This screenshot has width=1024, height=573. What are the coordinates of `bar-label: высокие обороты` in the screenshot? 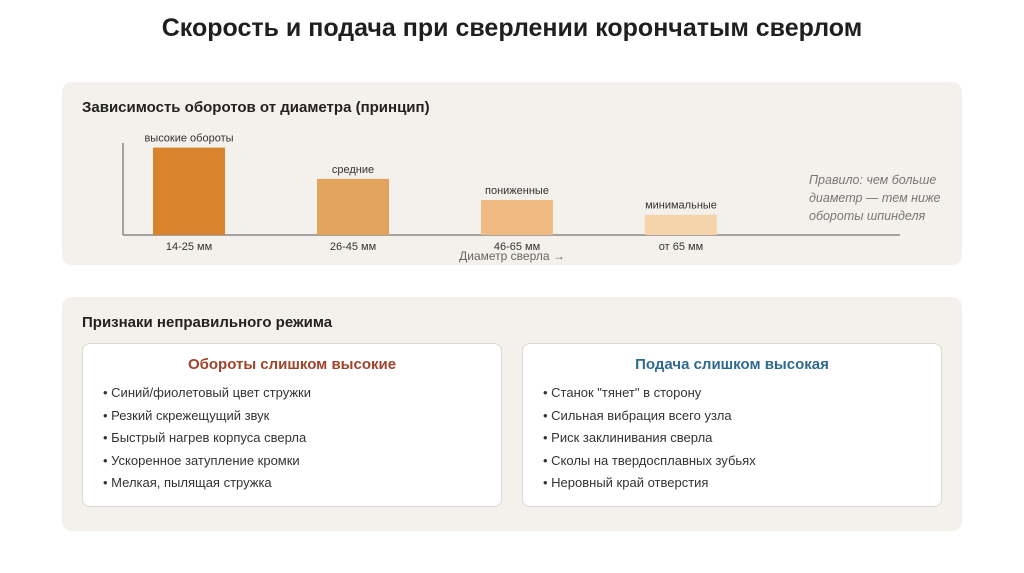 It's located at (188, 139).